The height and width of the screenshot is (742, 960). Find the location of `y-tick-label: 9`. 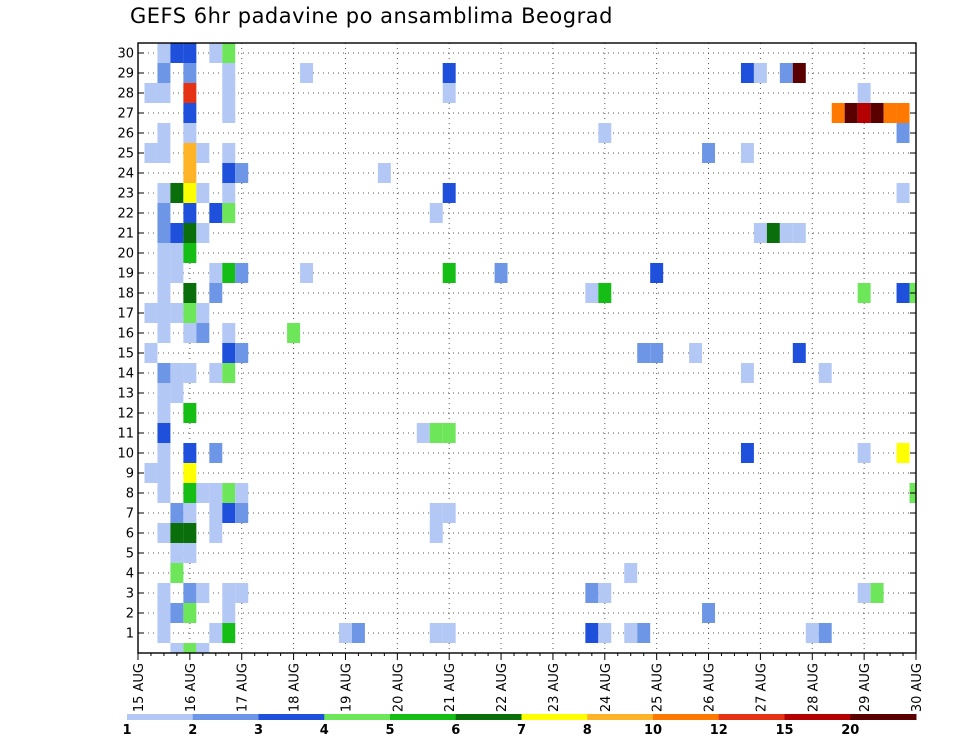

y-tick-label: 9 is located at coordinates (130, 474).